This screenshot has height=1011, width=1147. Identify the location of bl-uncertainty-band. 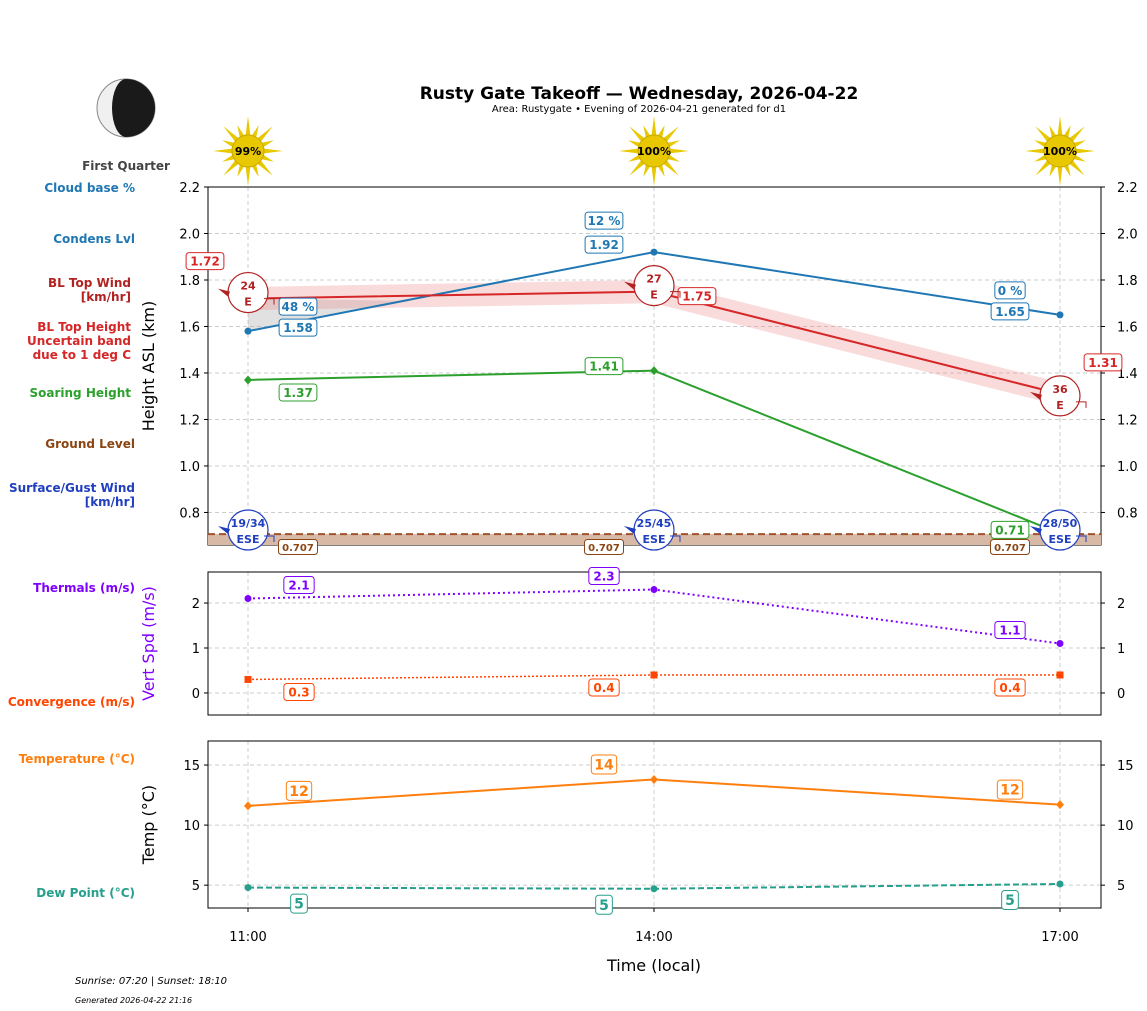
(654, 342).